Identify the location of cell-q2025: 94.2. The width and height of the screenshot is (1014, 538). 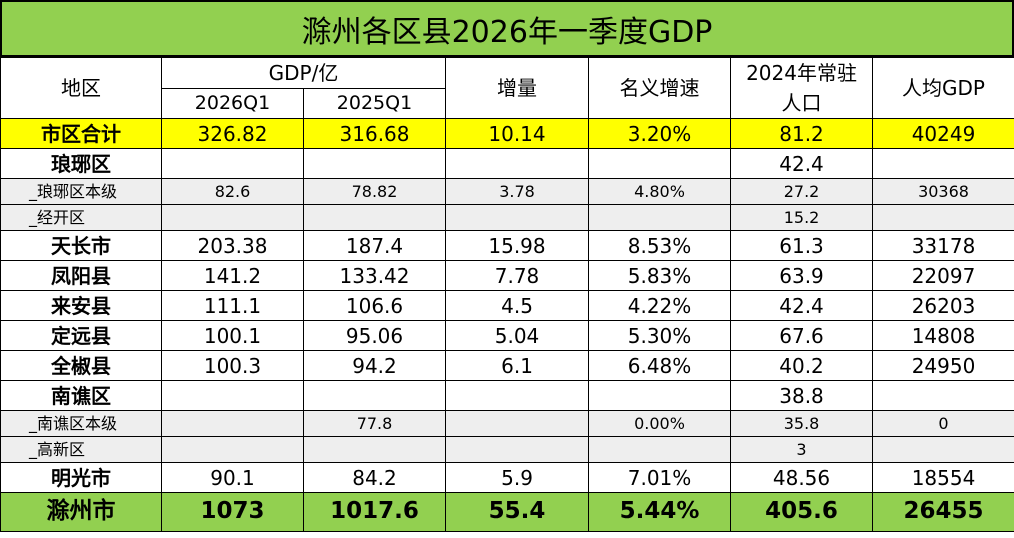
(374, 365).